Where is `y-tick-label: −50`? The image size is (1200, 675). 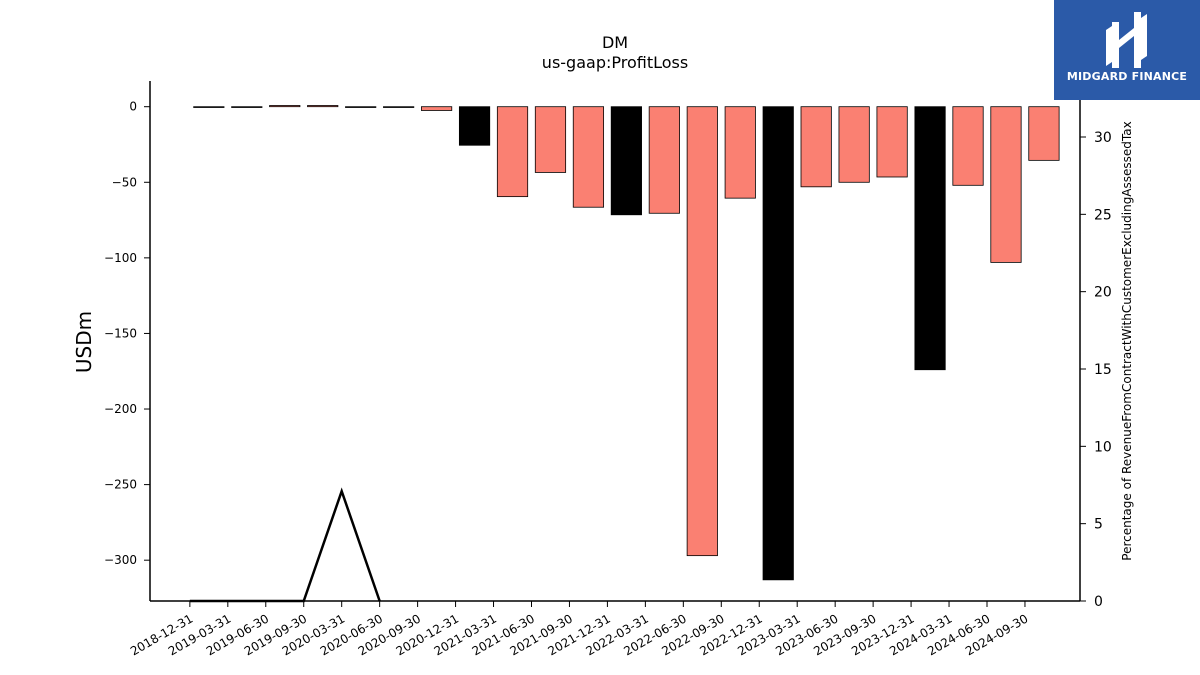 y-tick-label: −50 is located at coordinates (124, 182).